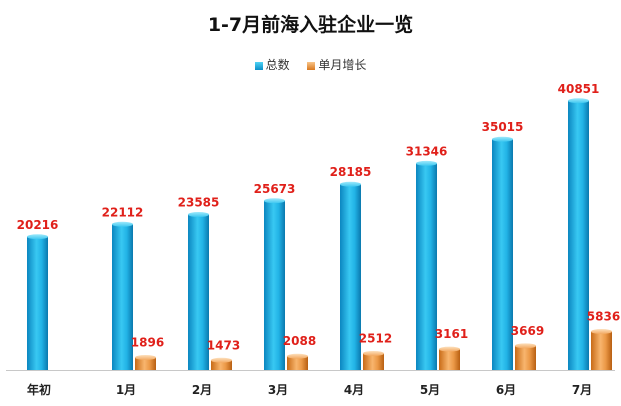 The width and height of the screenshot is (621, 406). What do you see at coordinates (603, 317) in the screenshot?
I see `data-label-increase: 5836` at bounding box center [603, 317].